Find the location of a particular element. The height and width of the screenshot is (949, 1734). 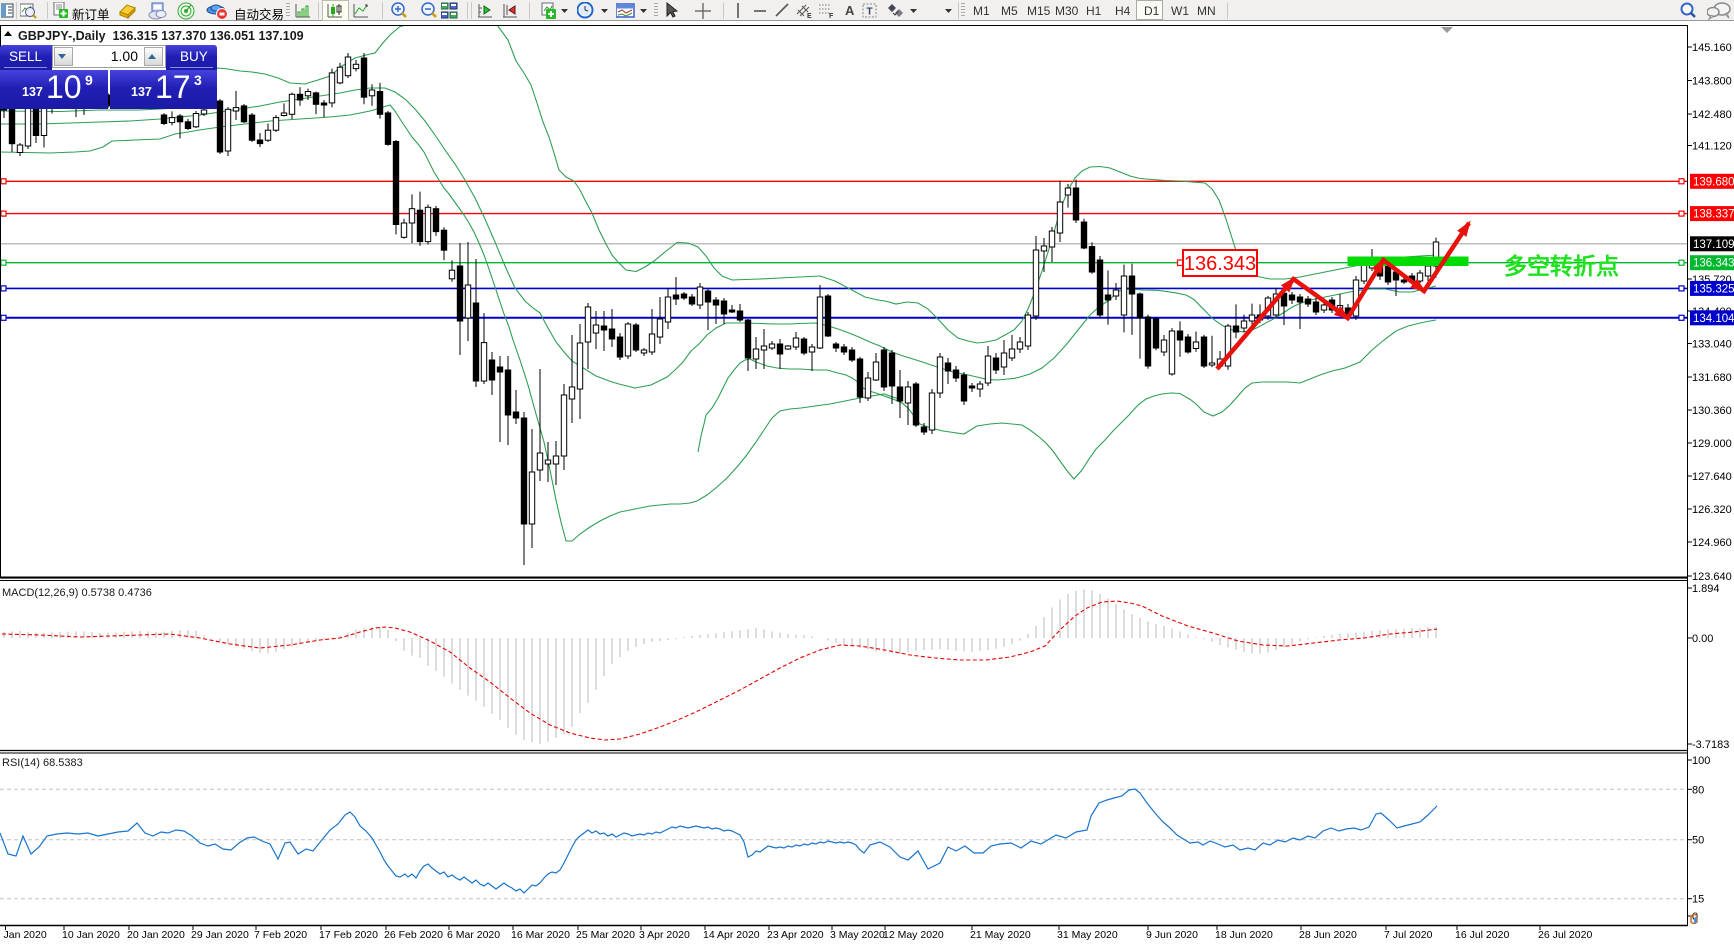

svg-text: 16 Mar 2020 is located at coordinates (540, 935).